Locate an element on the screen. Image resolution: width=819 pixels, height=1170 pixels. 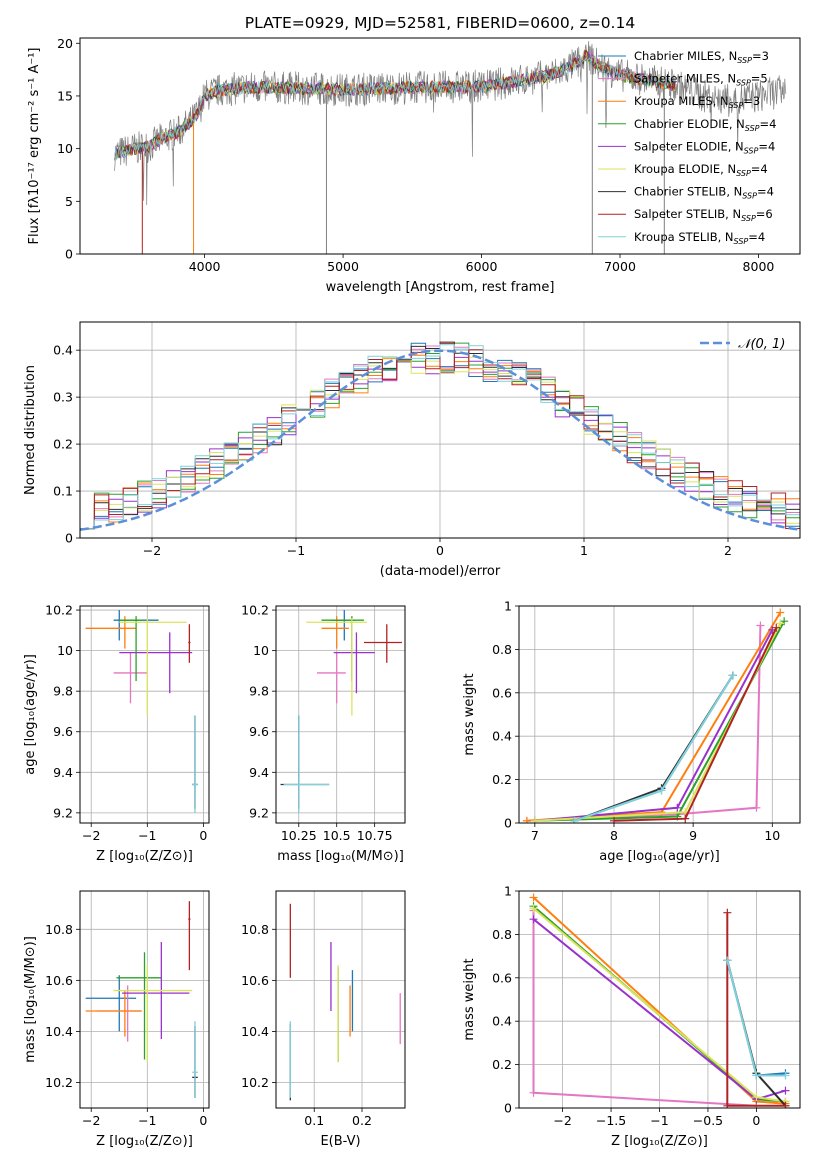
y-tick-label: 0.3 is located at coordinates (63, 397).